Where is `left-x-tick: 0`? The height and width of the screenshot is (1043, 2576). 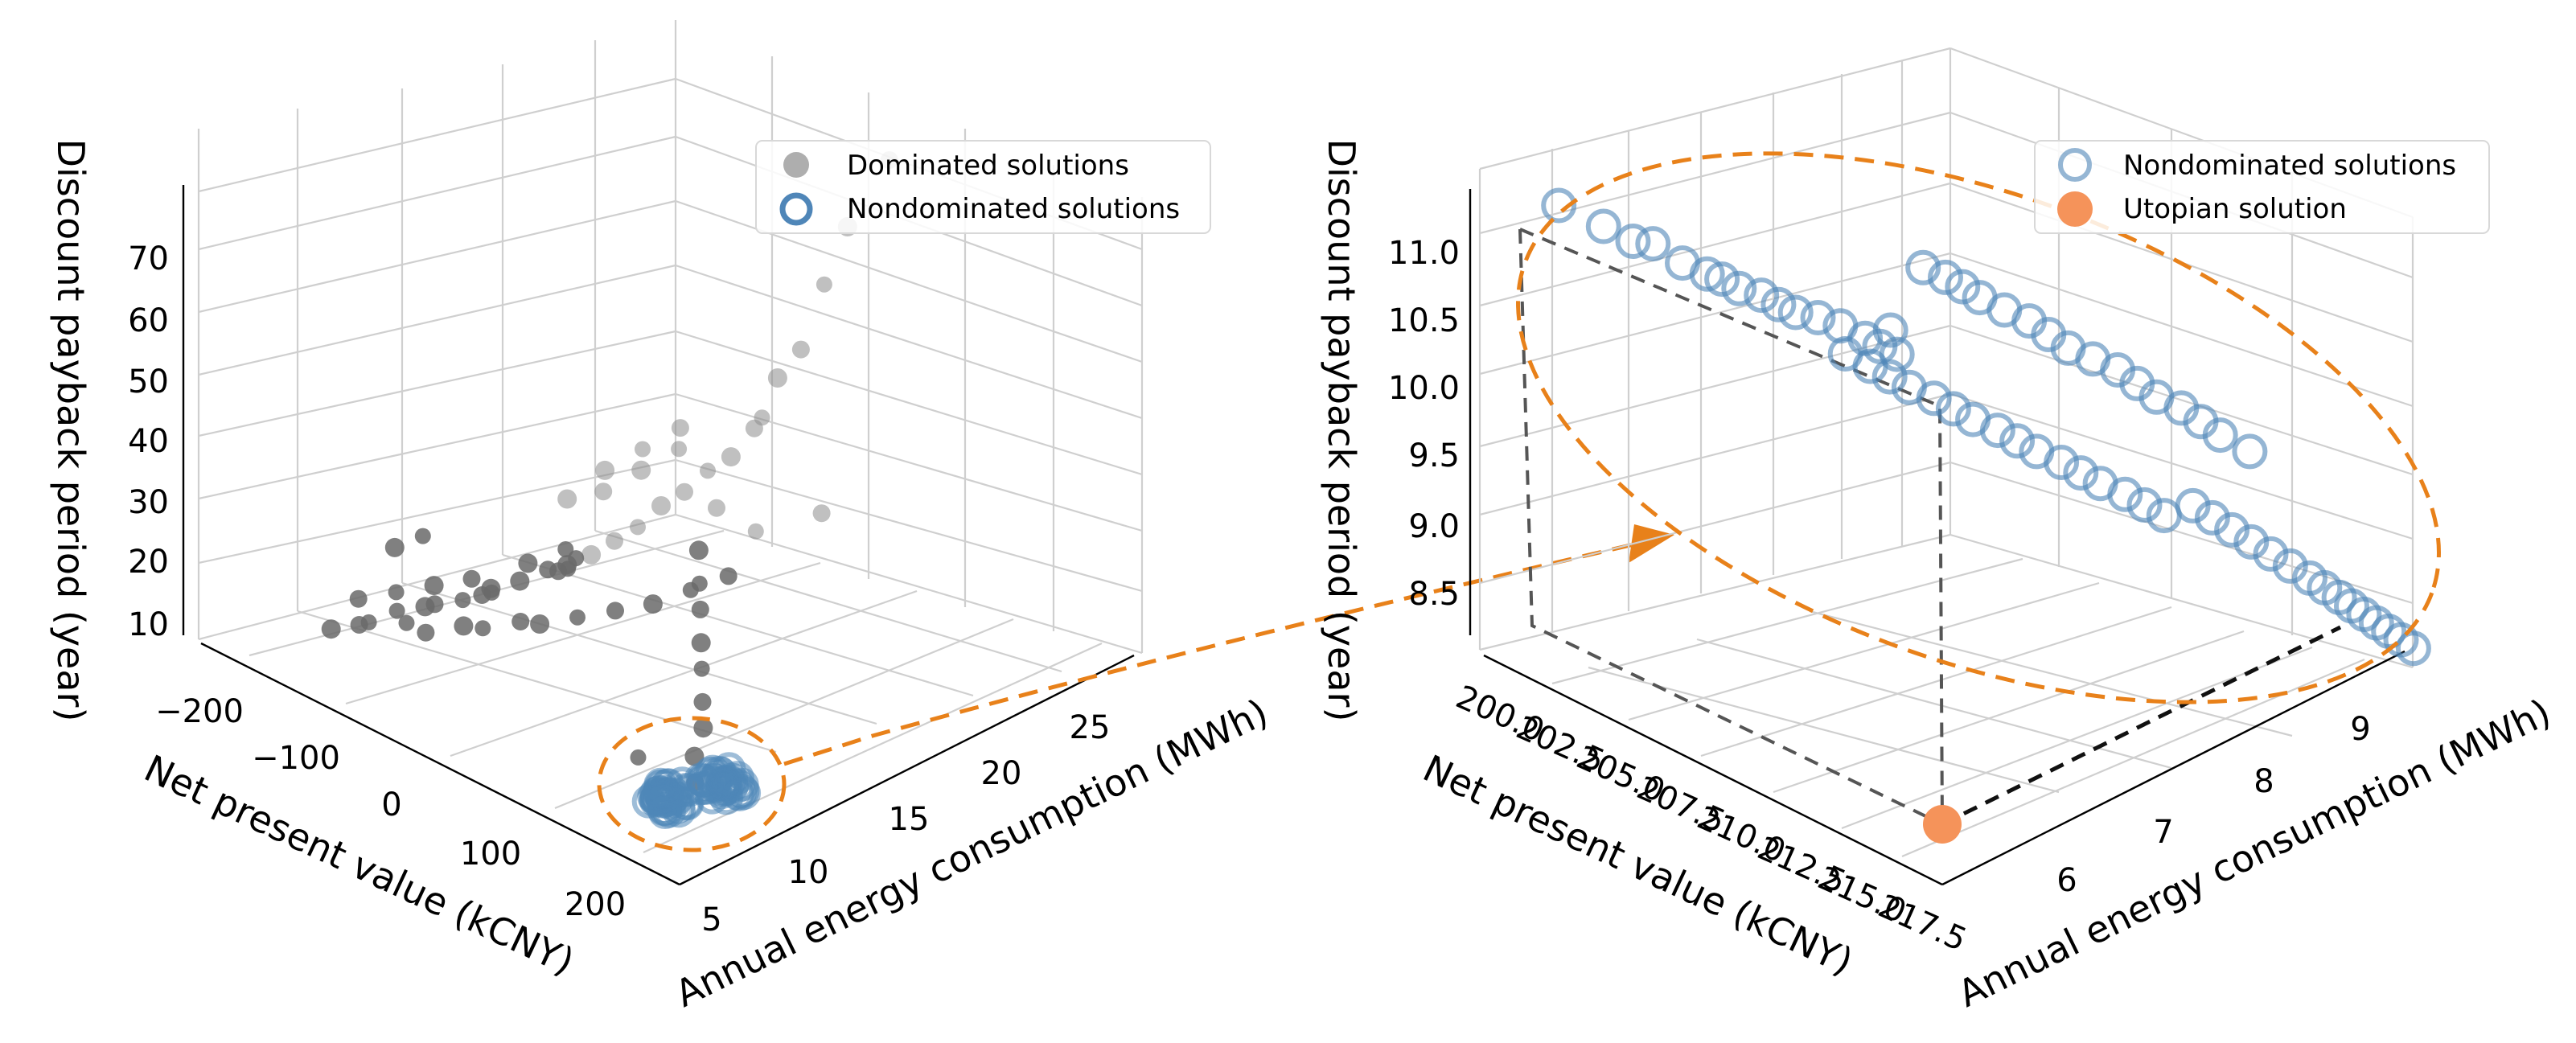
left-x-tick: 0 is located at coordinates (391, 804).